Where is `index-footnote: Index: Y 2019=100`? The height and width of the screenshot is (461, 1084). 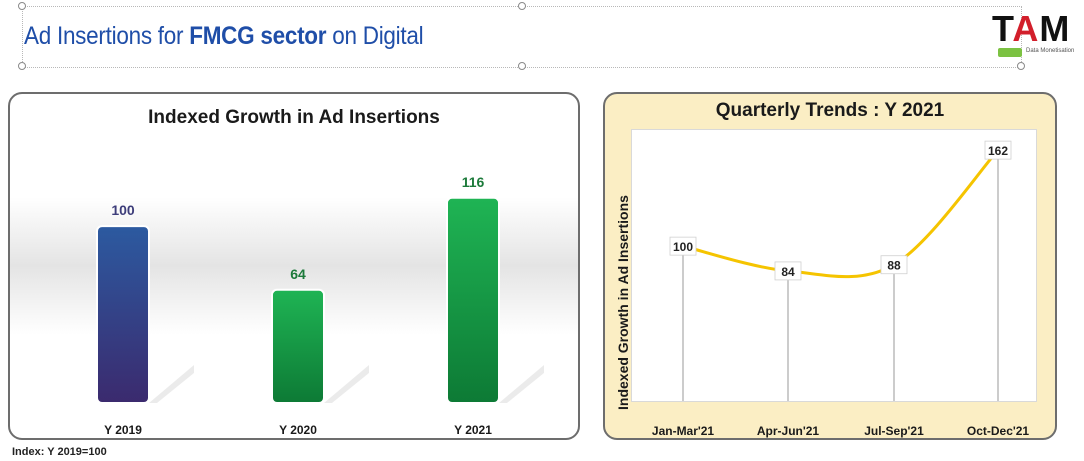
index-footnote: Index: Y 2019=100 is located at coordinates (59, 452).